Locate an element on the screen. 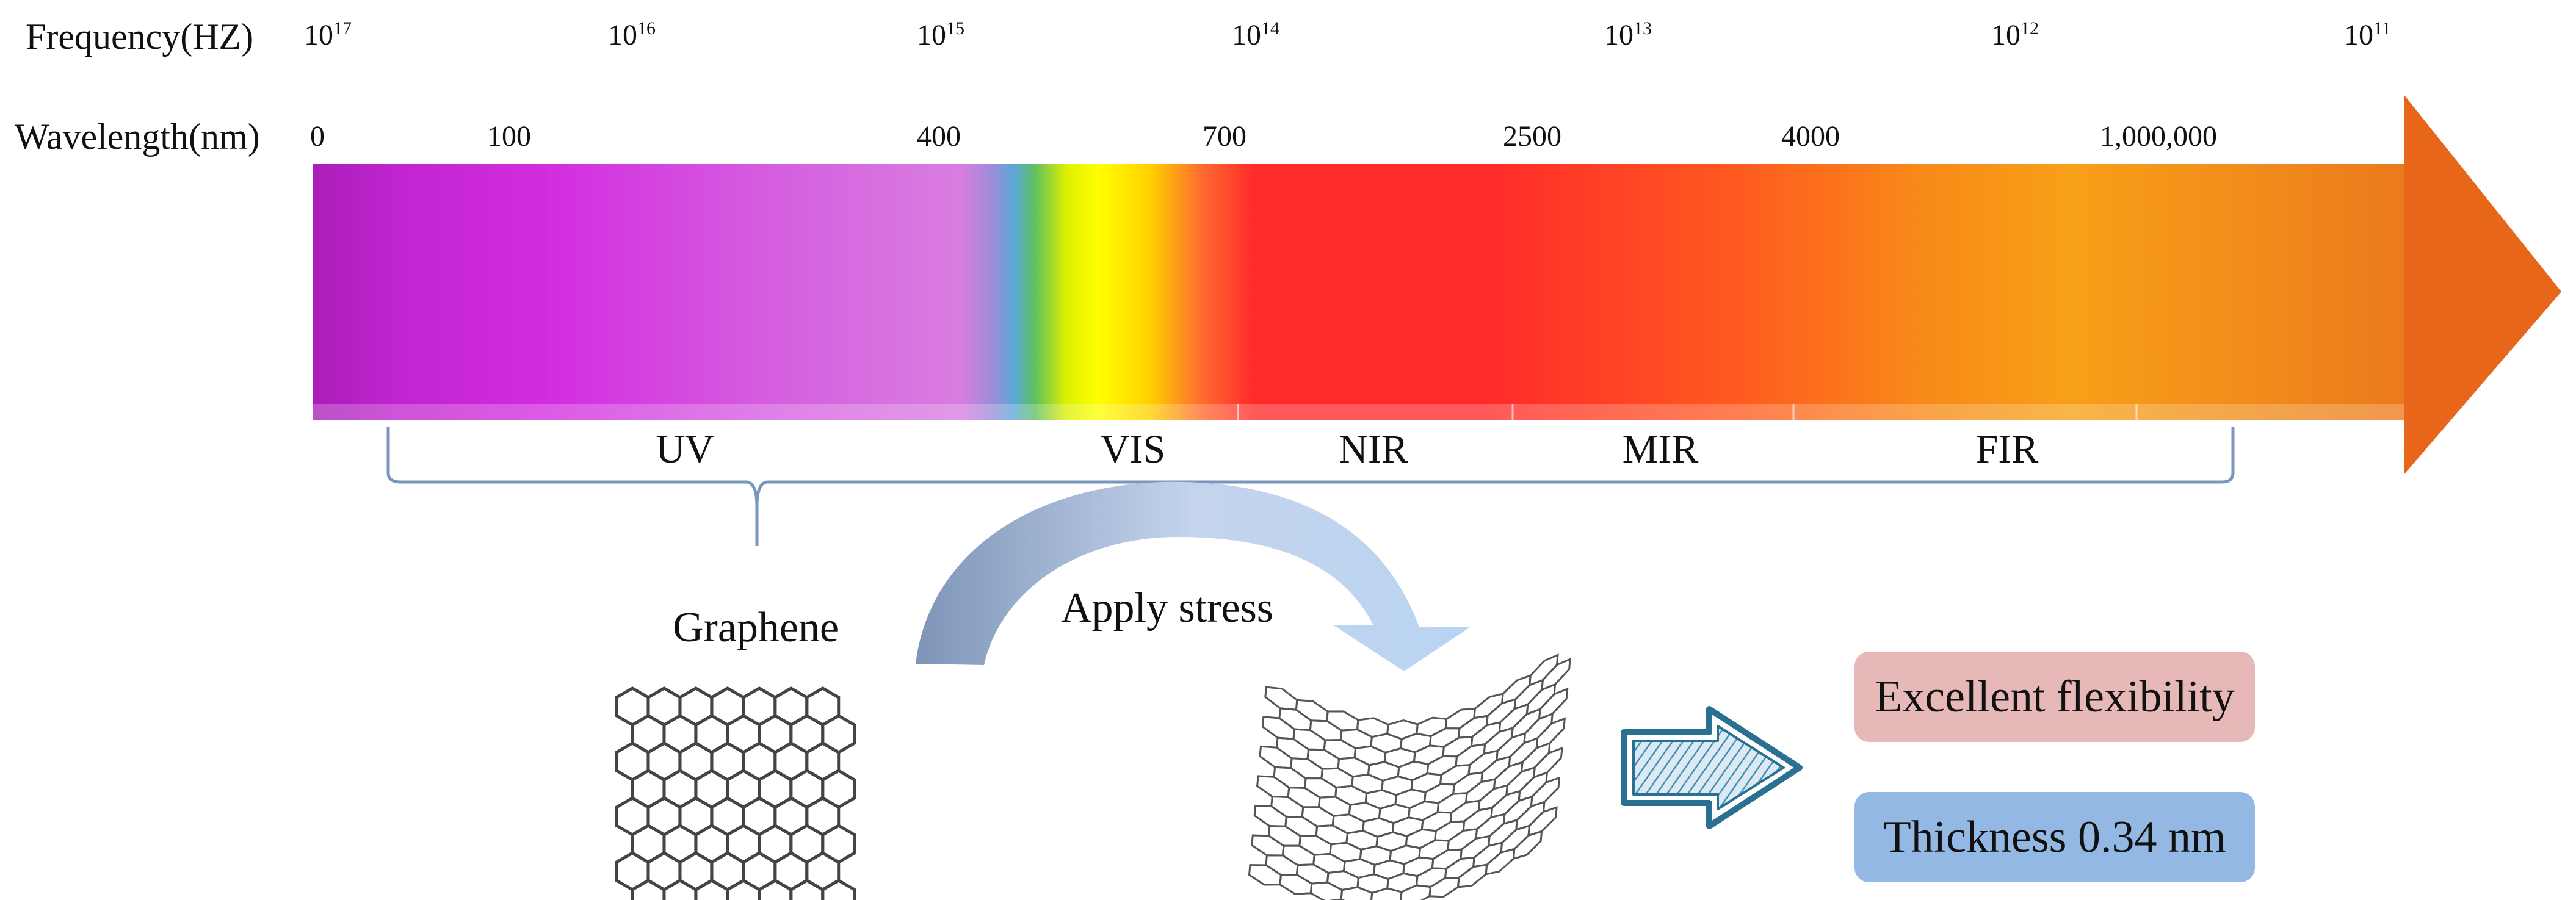 The height and width of the screenshot is (900, 2576). spectrum-arrow-head is located at coordinates (2482, 285).